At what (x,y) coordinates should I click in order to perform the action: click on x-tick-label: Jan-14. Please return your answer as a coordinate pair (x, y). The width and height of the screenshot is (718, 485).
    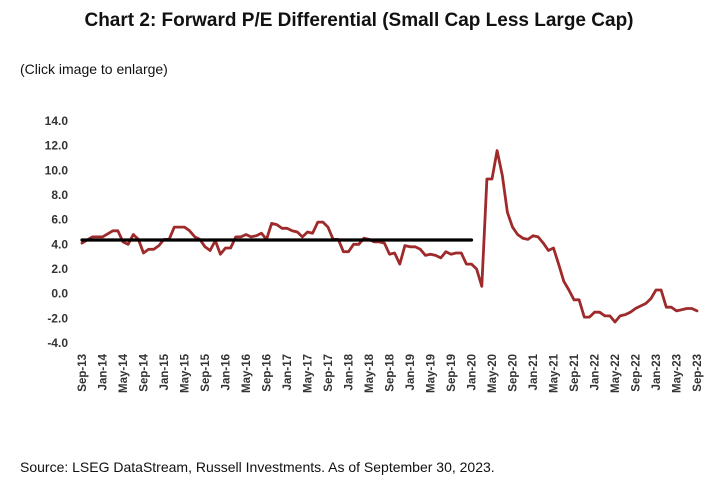
    Looking at the image, I should click on (104, 371).